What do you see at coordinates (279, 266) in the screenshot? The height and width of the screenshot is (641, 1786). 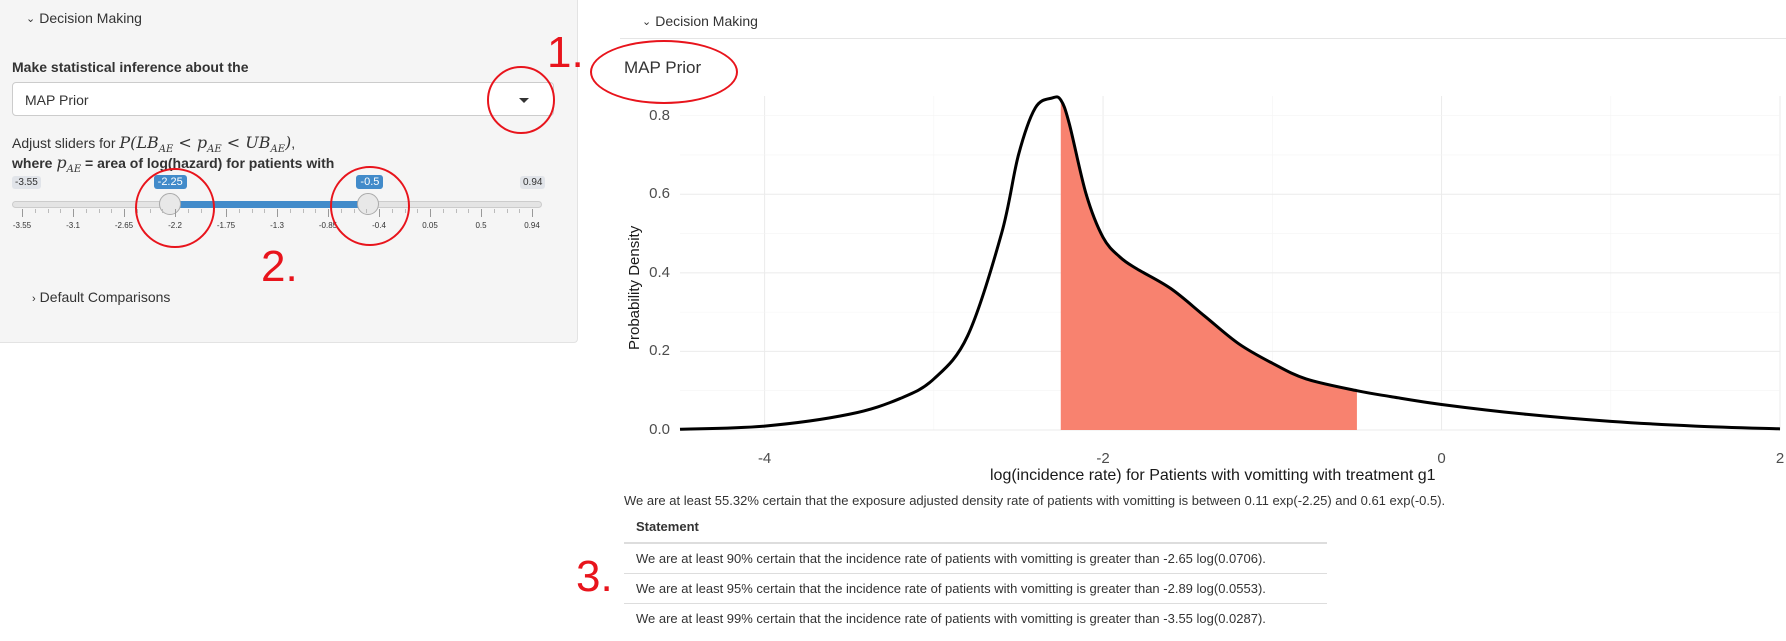 I see `annotation-2: 2.` at bounding box center [279, 266].